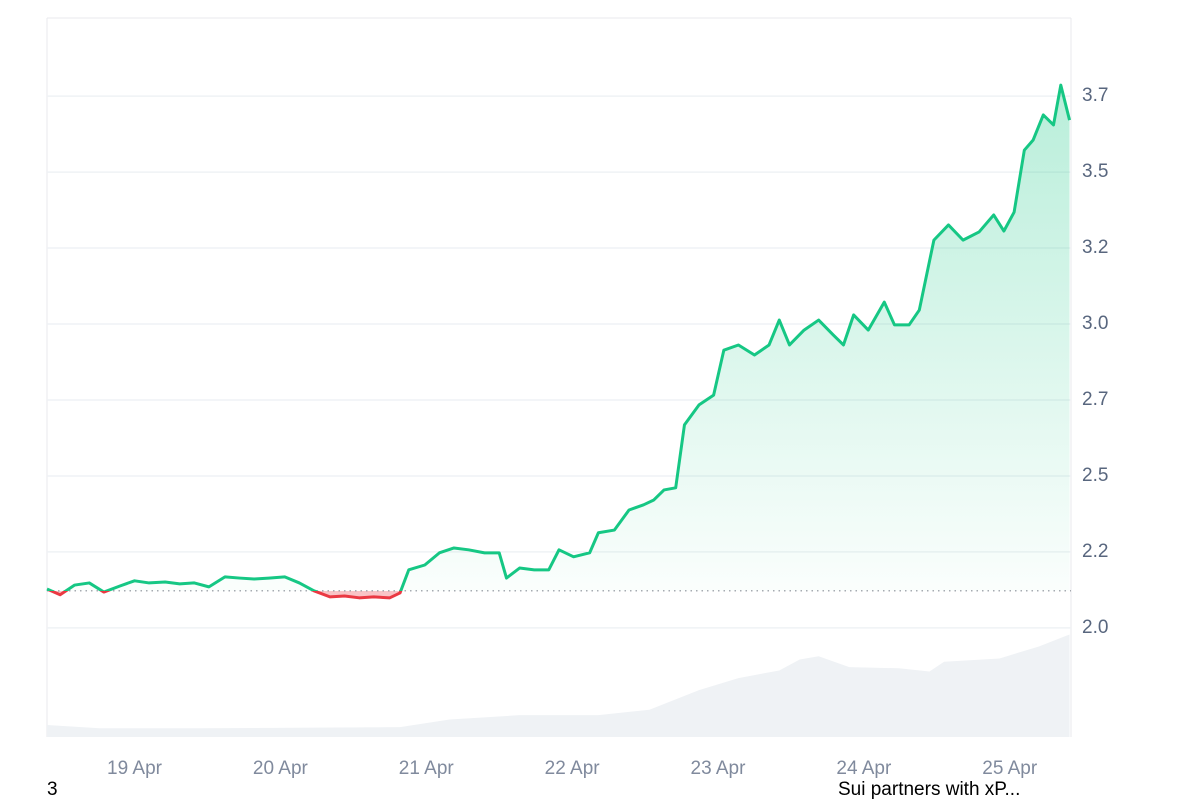 This screenshot has width=1200, height=805. Describe the element at coordinates (1095, 475) in the screenshot. I see `y-tick-label: 2.5` at that location.